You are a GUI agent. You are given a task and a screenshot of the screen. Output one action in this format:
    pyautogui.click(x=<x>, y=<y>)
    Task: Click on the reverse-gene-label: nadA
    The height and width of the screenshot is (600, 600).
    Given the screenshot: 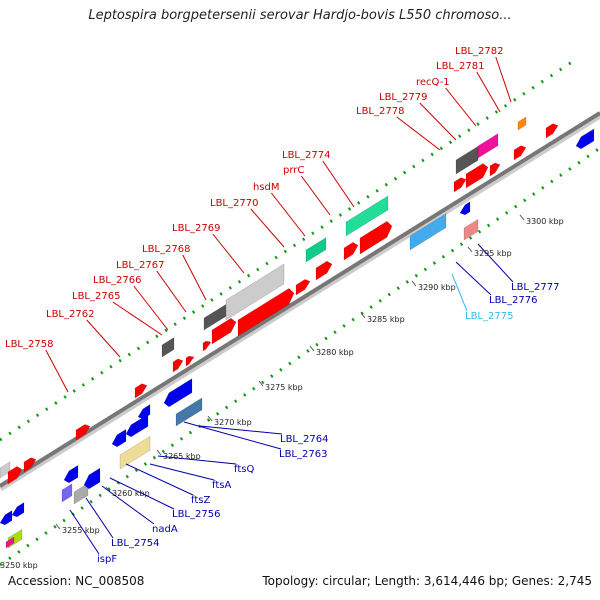 What is the action you would take?
    pyautogui.click(x=165, y=529)
    